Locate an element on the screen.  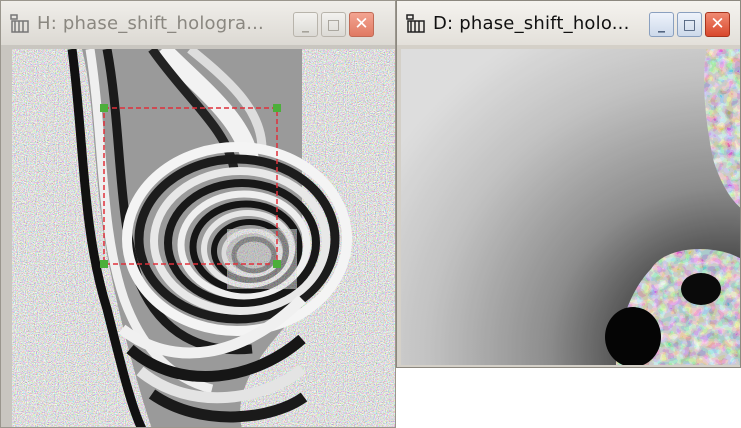
roi-handle-top-right is located at coordinates (277, 108).